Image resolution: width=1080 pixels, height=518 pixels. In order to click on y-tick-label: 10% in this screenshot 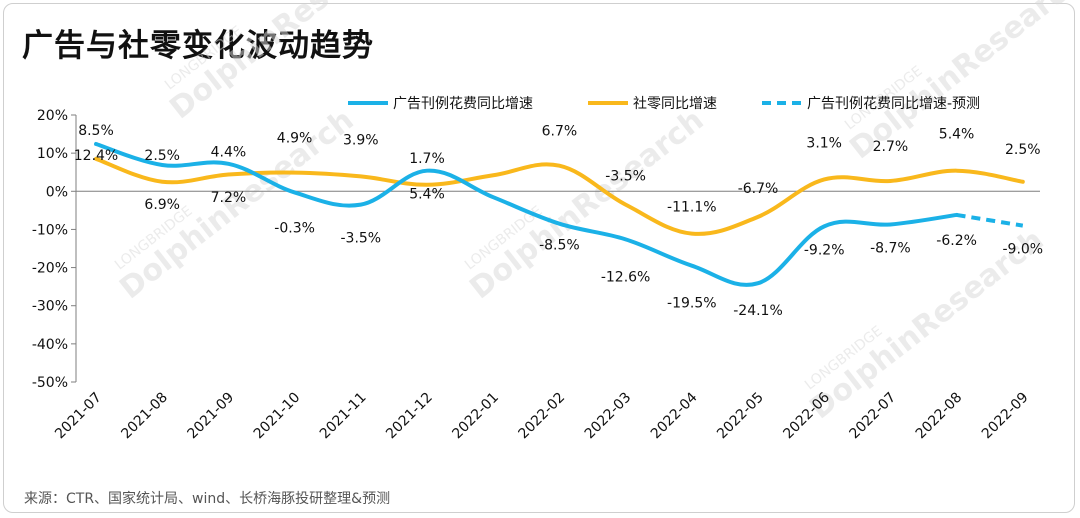, I will do `click(52, 154)`.